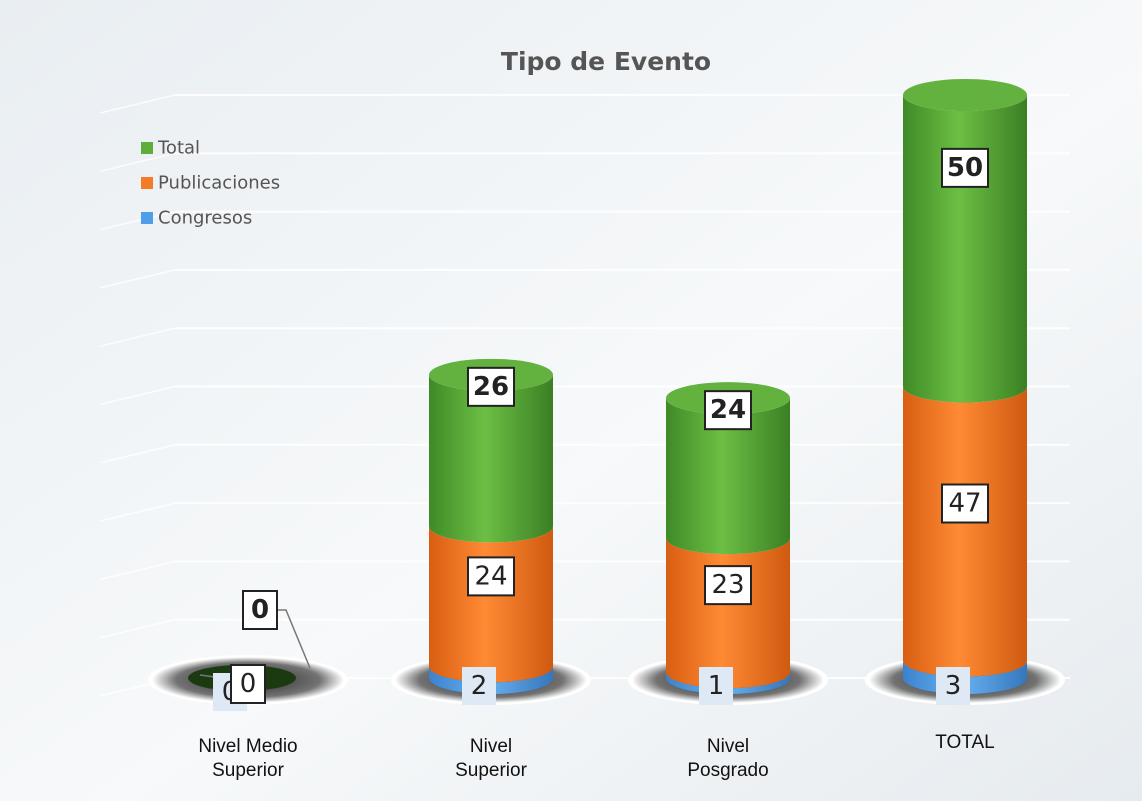 This screenshot has height=801, width=1142. I want to click on data-label-total: 26, so click(491, 387).